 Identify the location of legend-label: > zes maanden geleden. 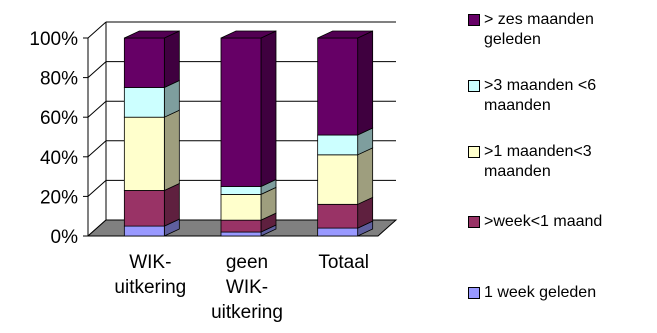
(539, 29).